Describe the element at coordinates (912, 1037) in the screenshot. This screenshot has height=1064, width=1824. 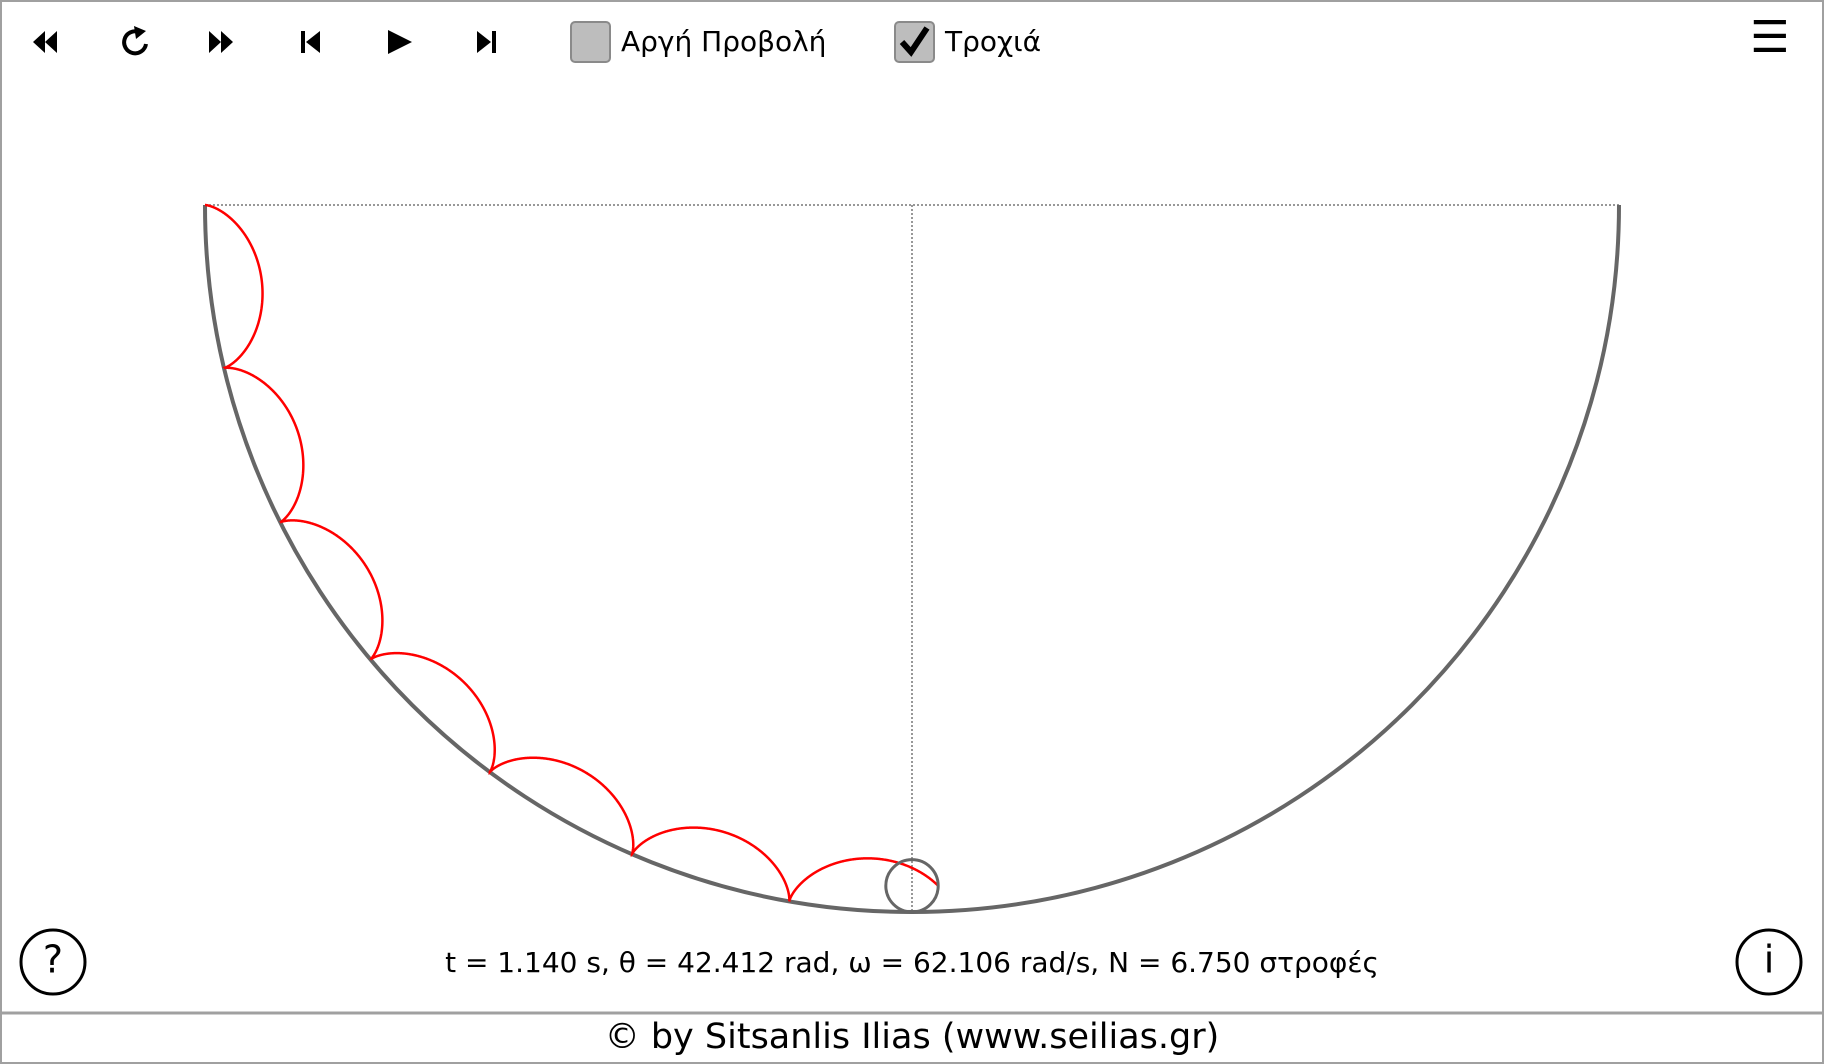
I see `footer-credit: © by Sitsanlis Ilias (www.seilias.gr)` at that location.